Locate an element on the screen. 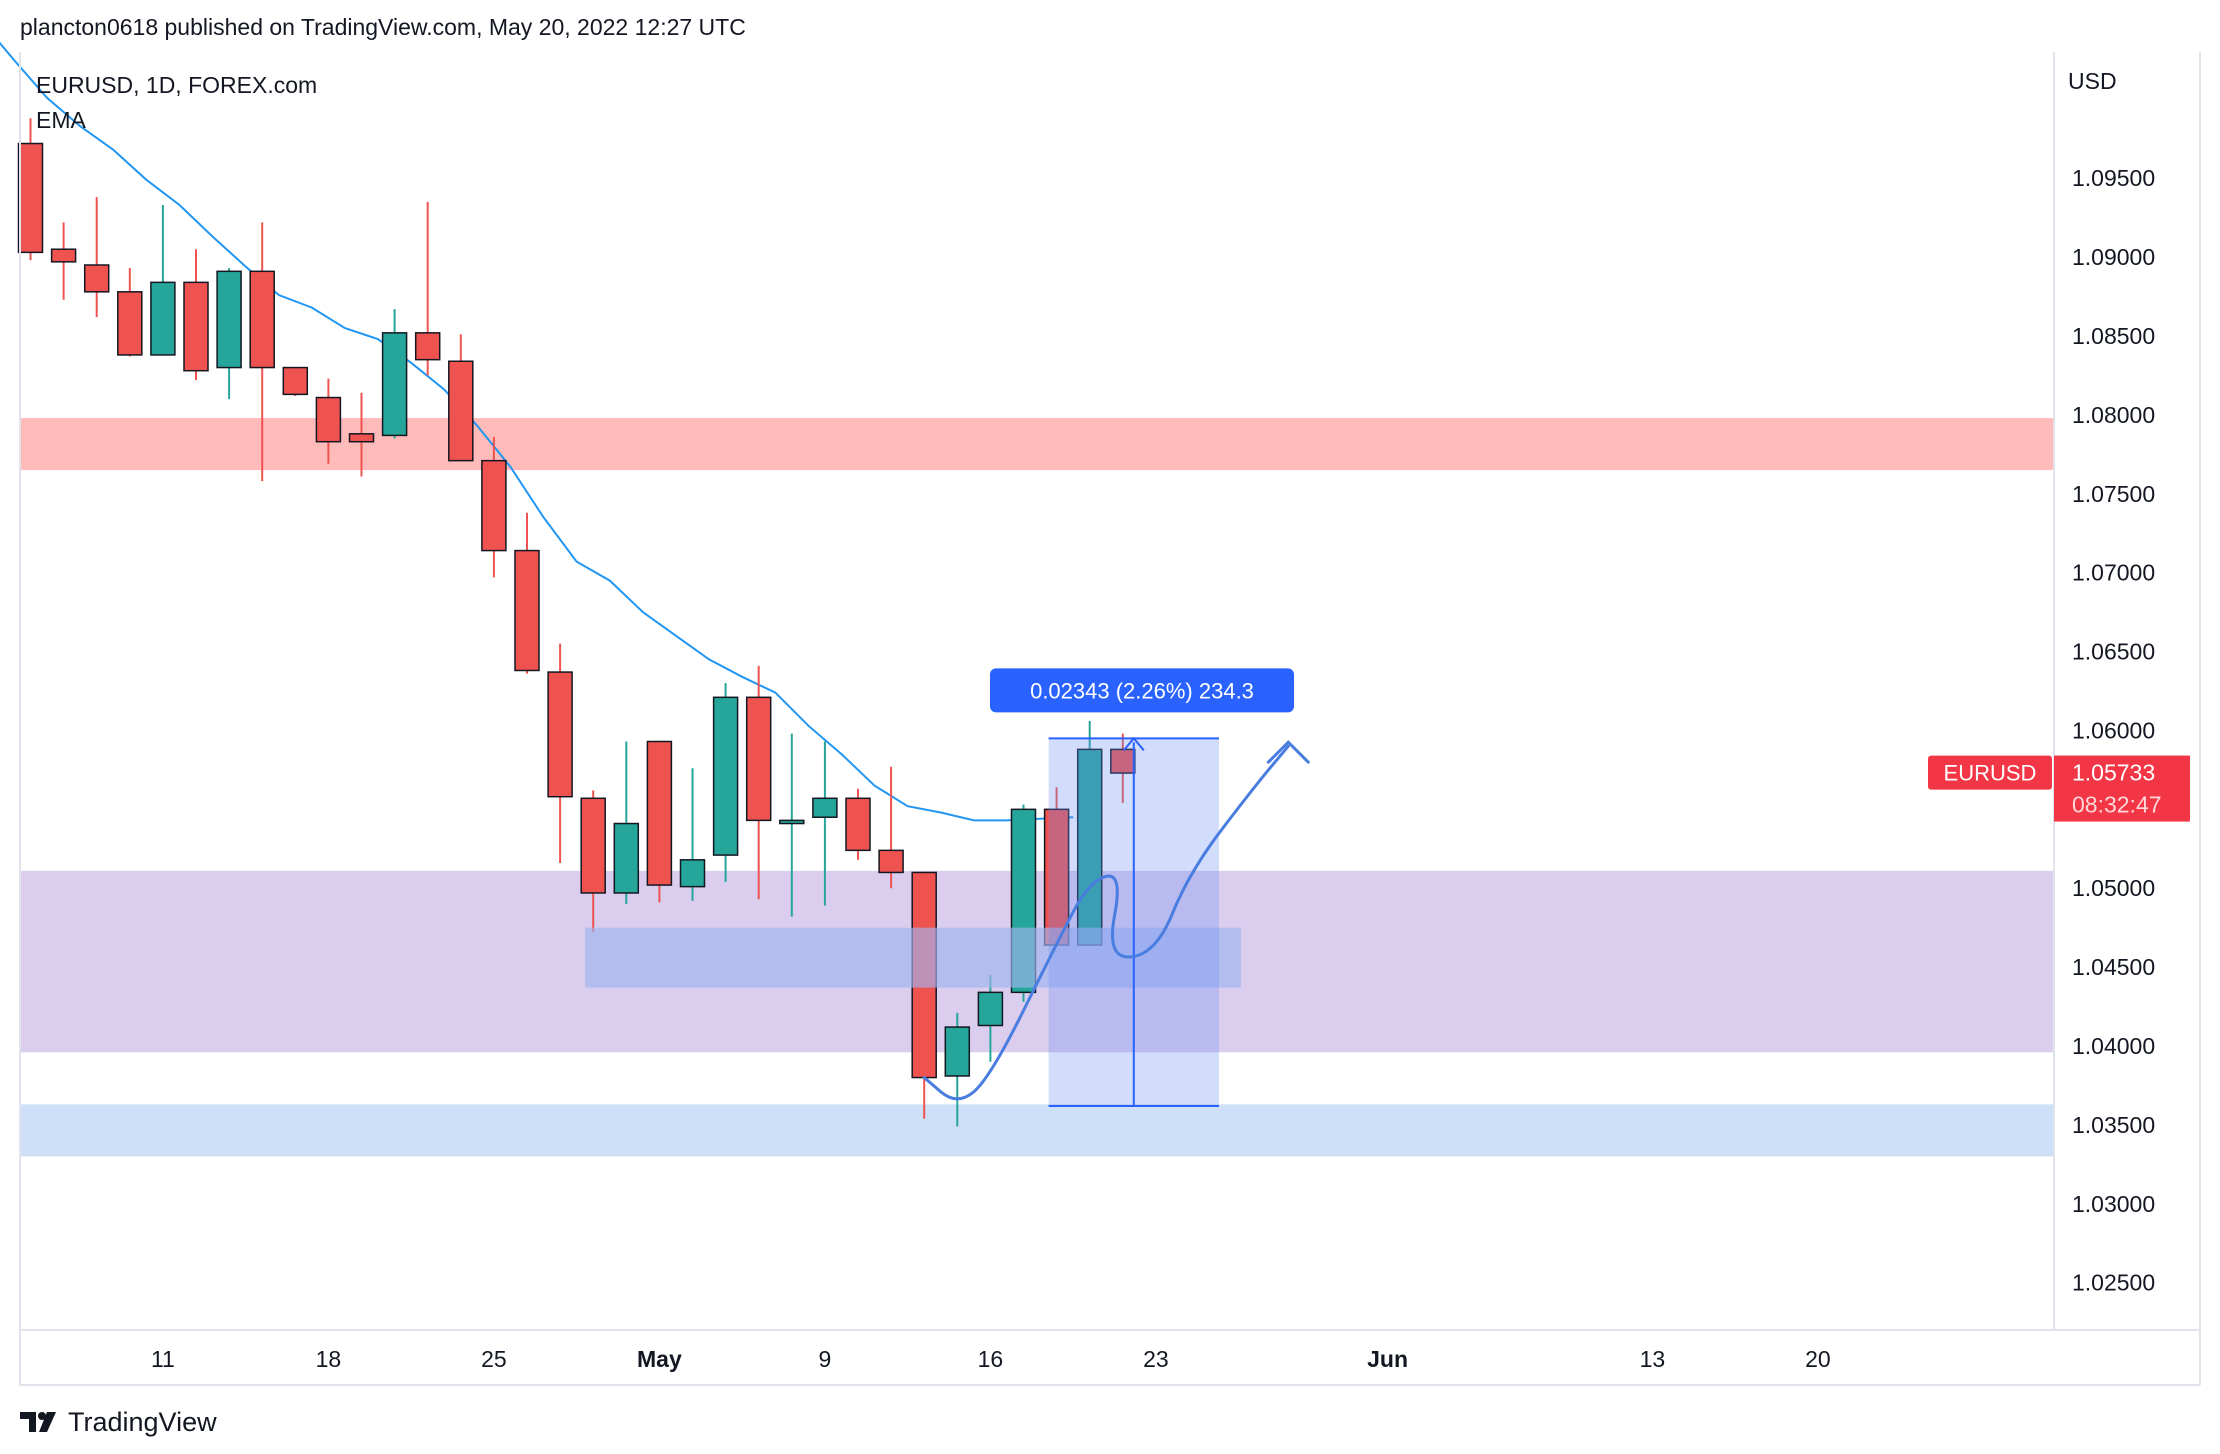 The height and width of the screenshot is (1454, 2220). measure-arrow-icon is located at coordinates (1134, 743).